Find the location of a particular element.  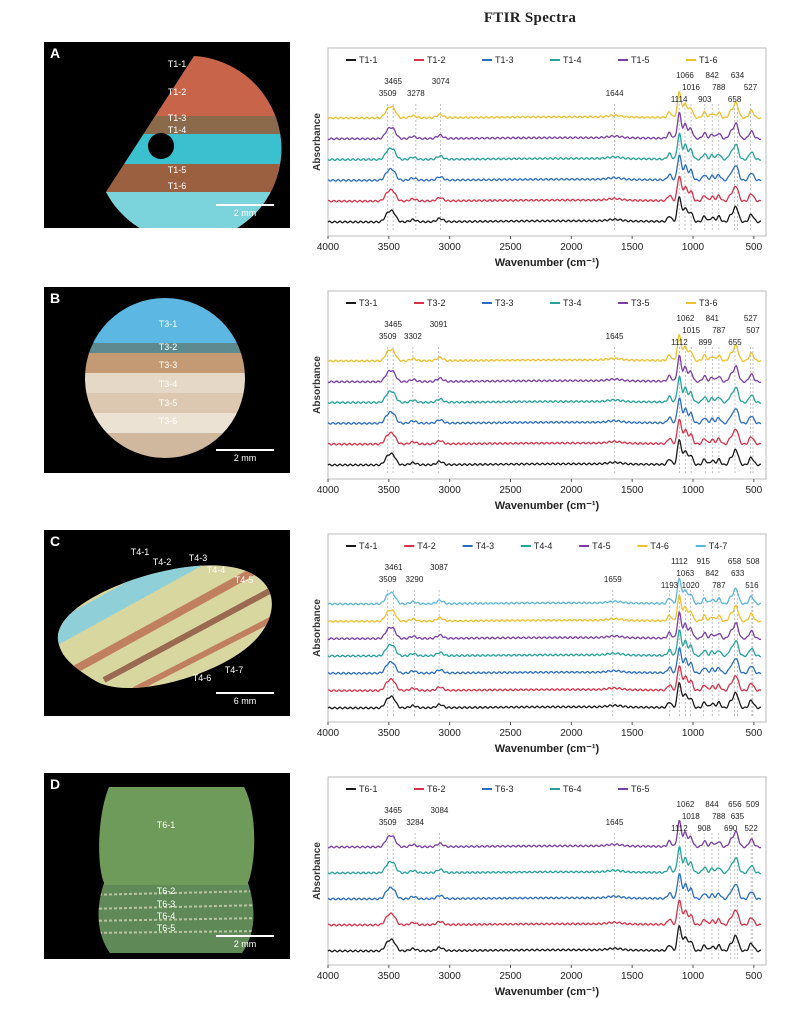

peak-label: 3278 is located at coordinates (416, 93).